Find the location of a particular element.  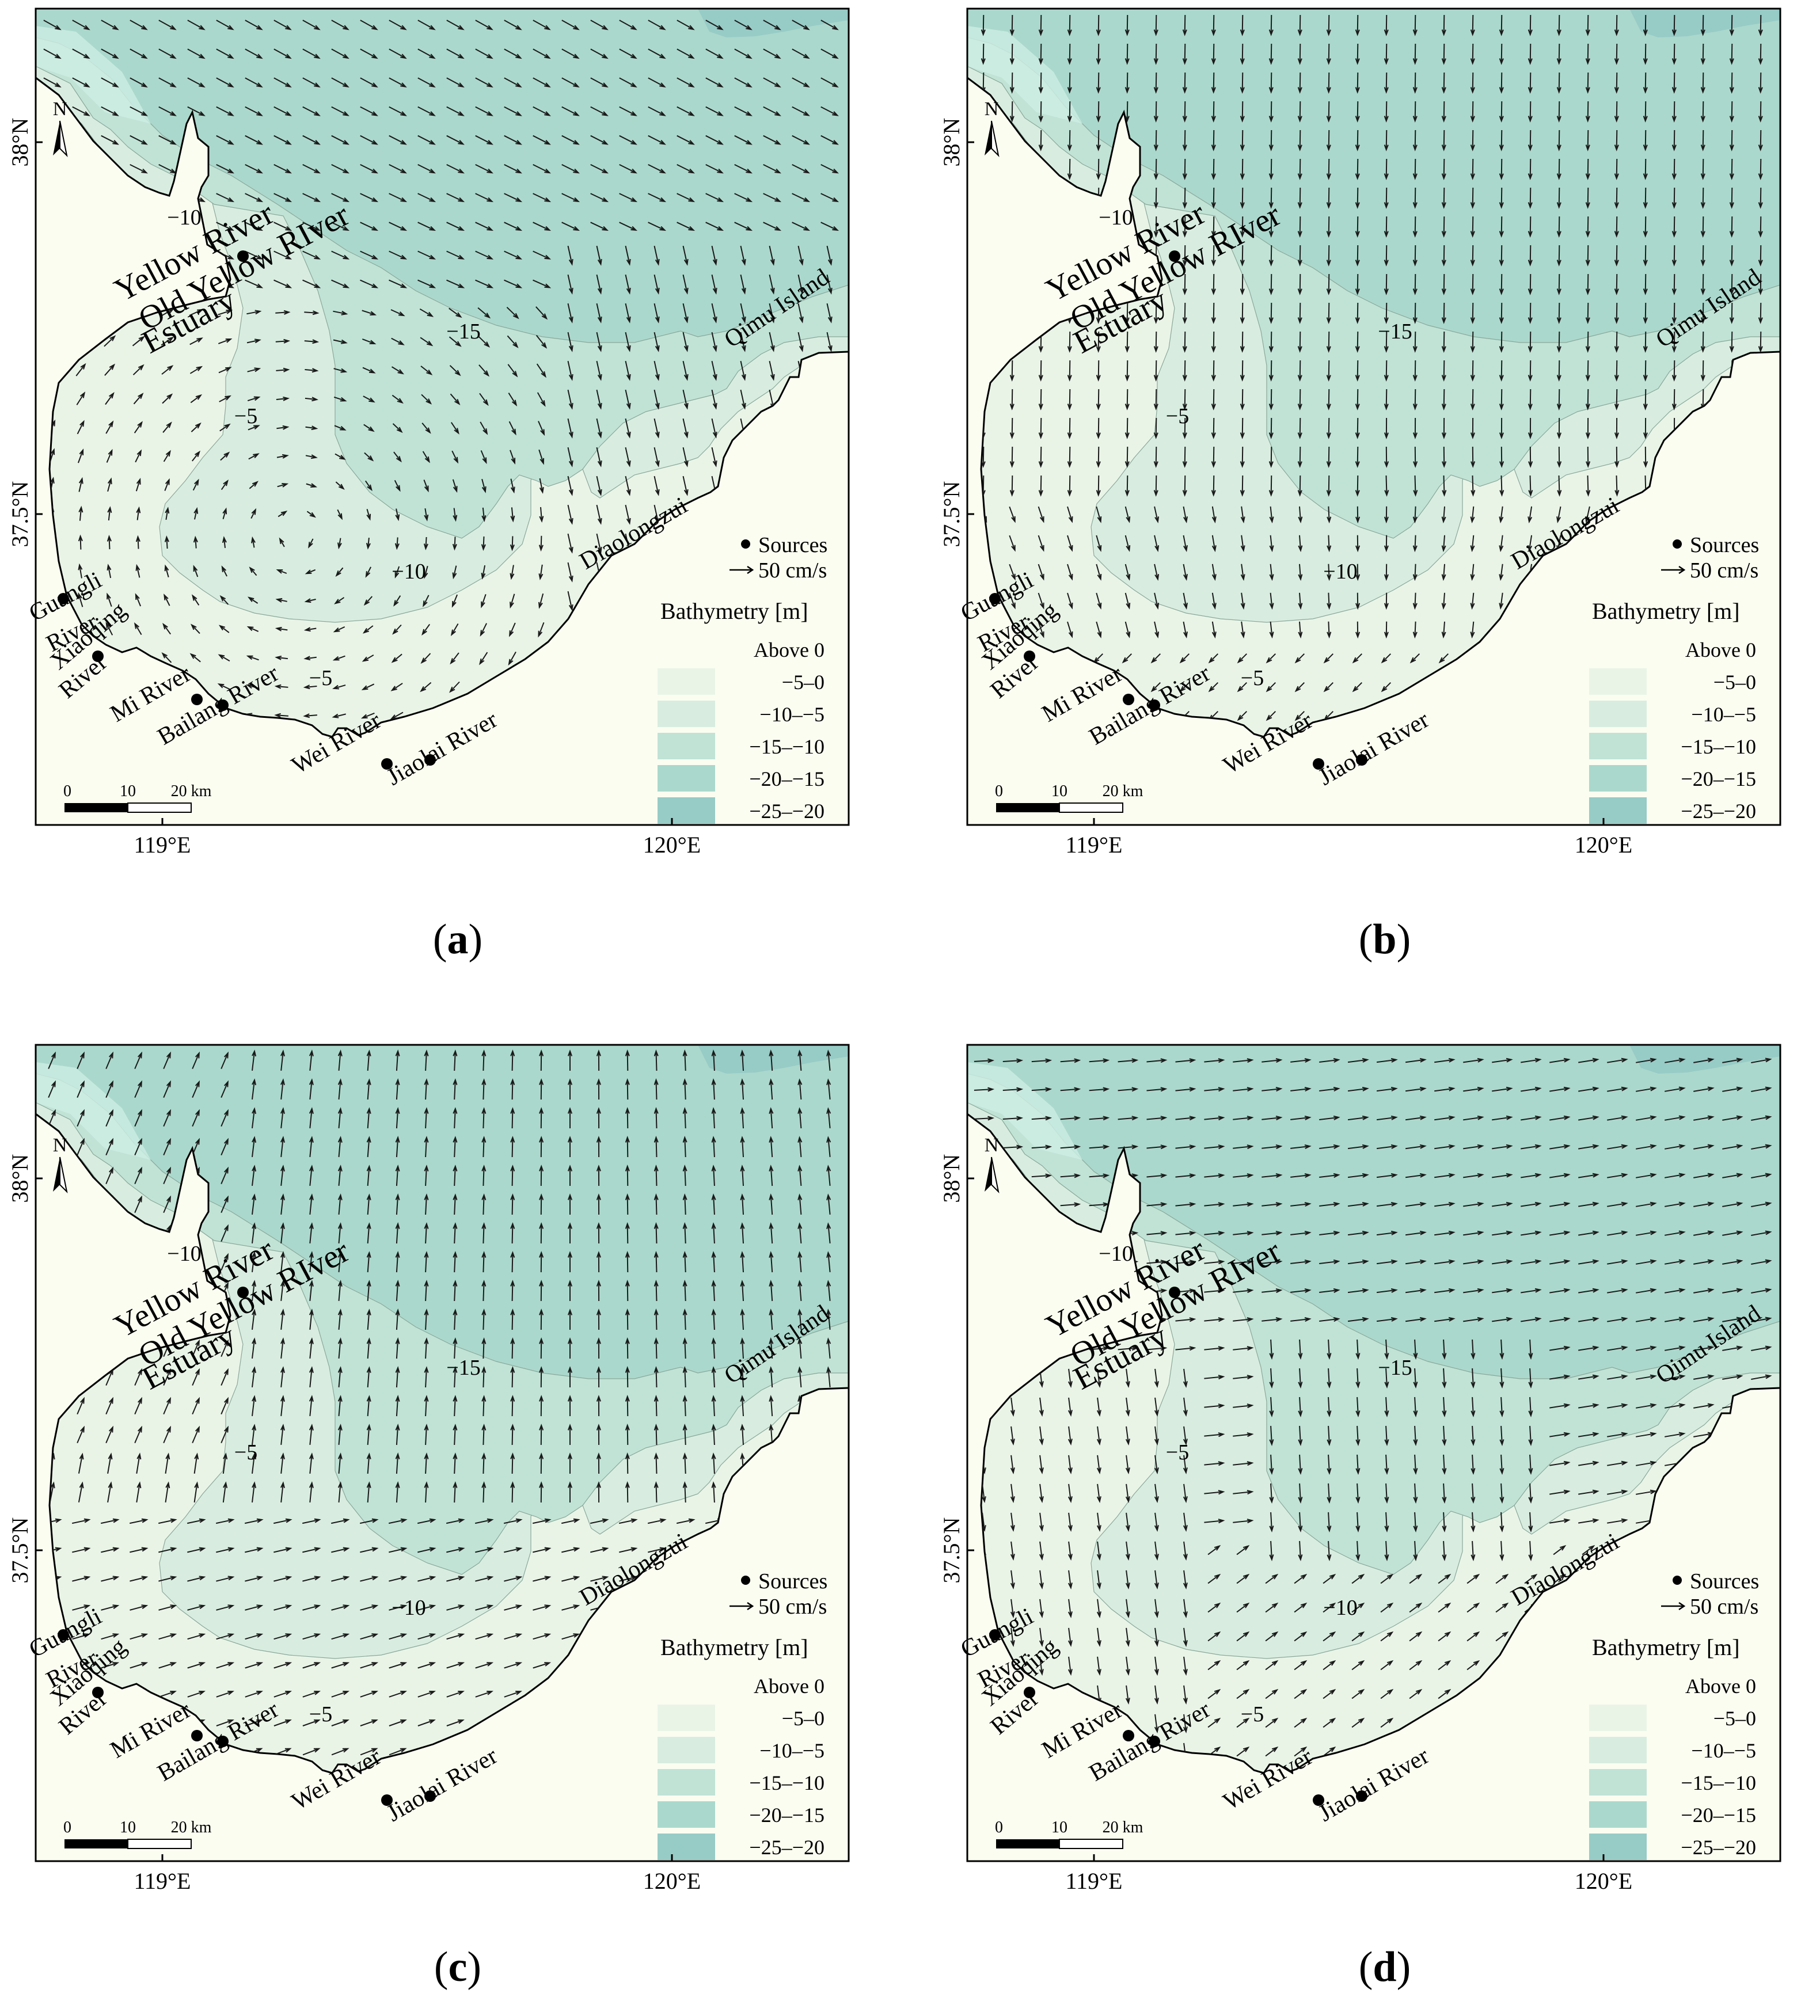

legend-bathymetry-title: Bathymetry [m] is located at coordinates (734, 611).